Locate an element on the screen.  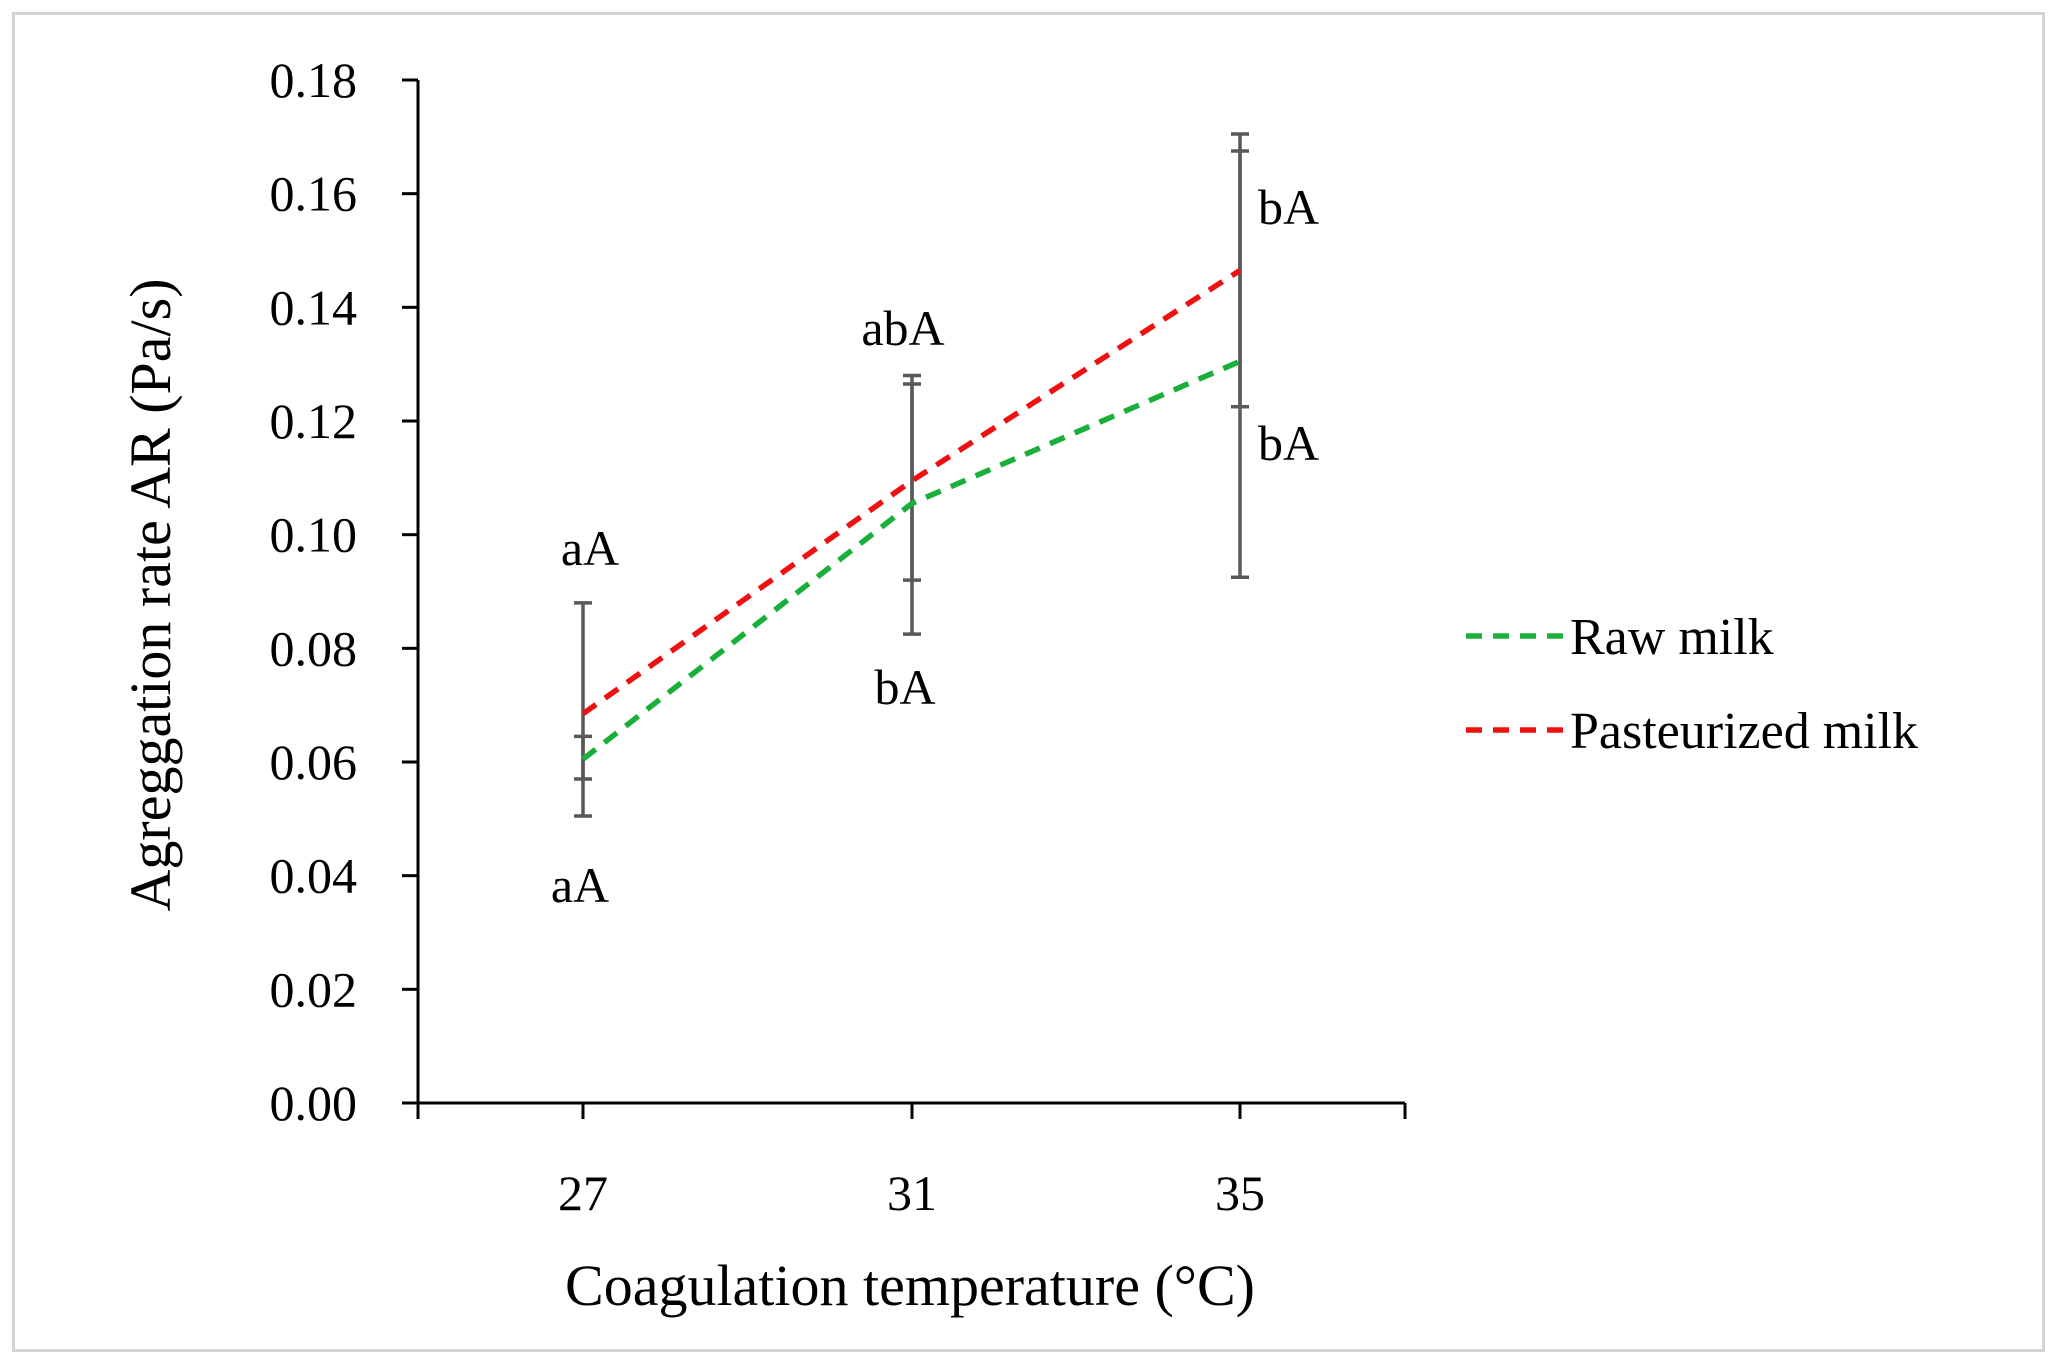
y-tick-label: 0.14 is located at coordinates (314, 307).